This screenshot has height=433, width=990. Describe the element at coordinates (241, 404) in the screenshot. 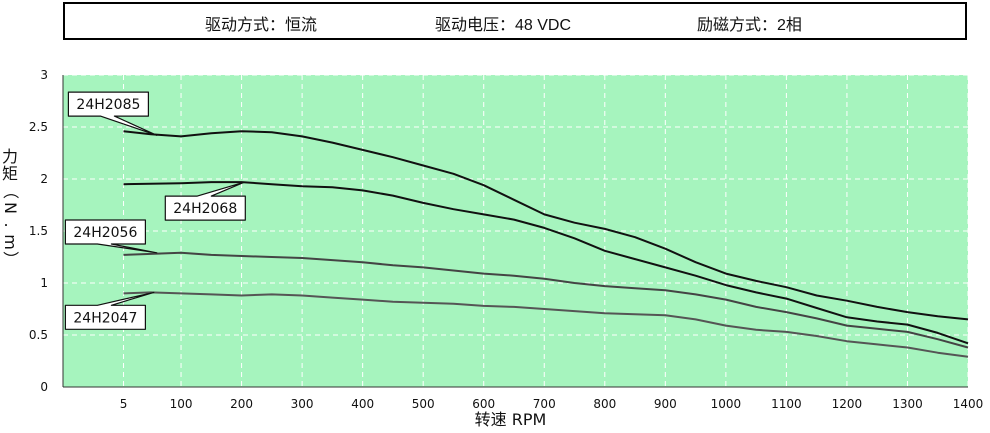

I see `x-tick-label: 200` at that location.